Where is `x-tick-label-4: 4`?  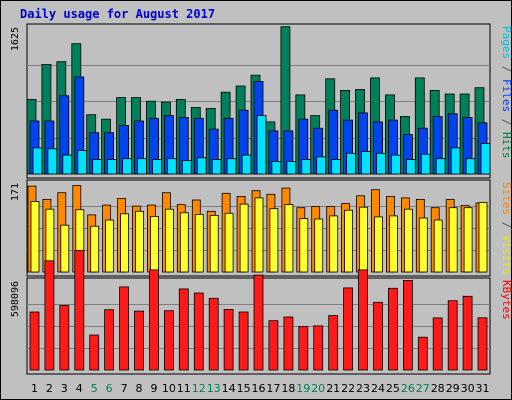
x-tick-label-4: 4 is located at coordinates (79, 388).